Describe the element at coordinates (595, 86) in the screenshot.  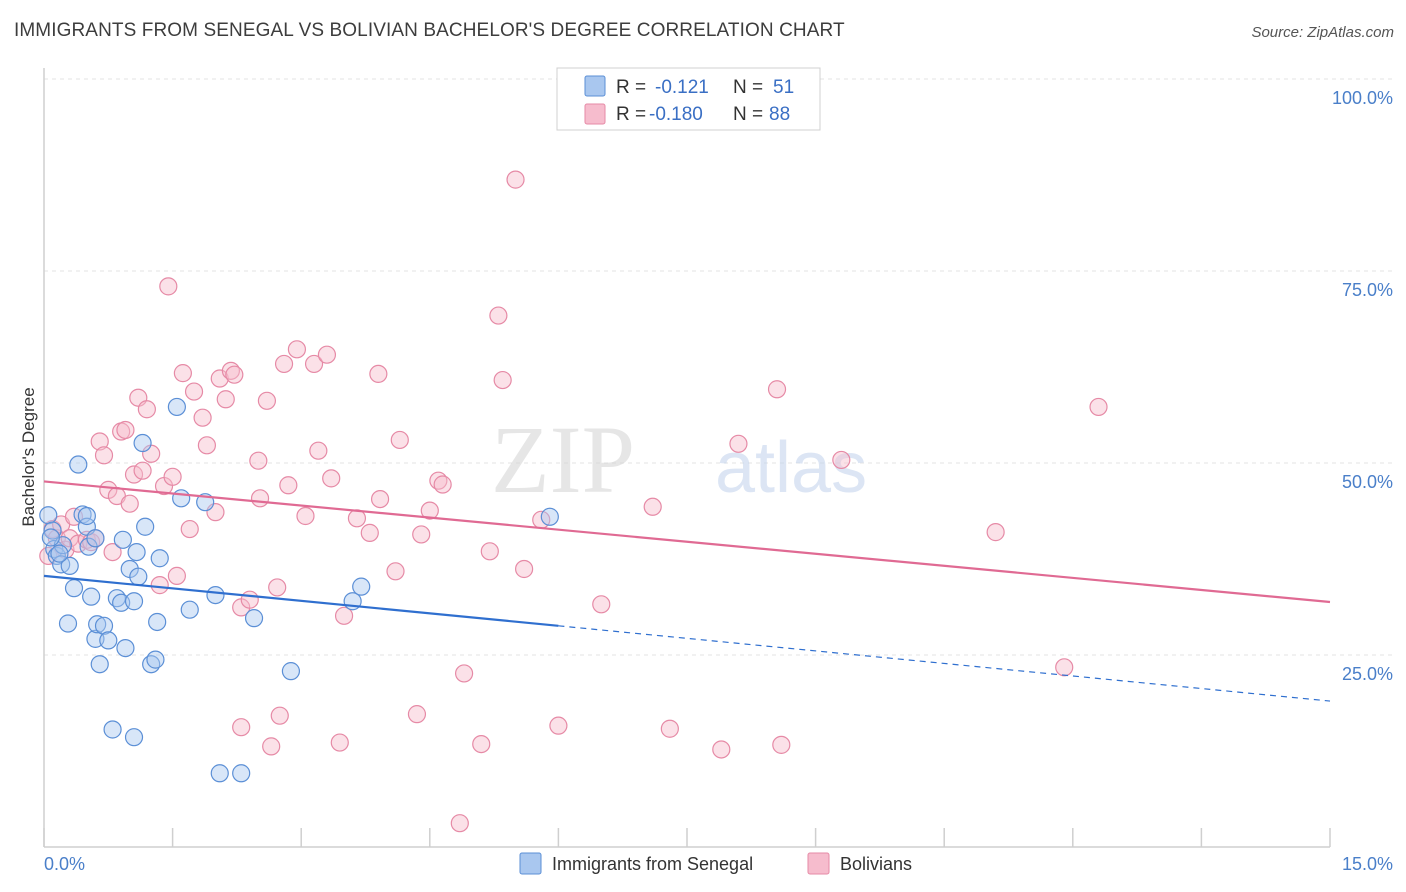
I see `legend-swatch-senegal` at that location.